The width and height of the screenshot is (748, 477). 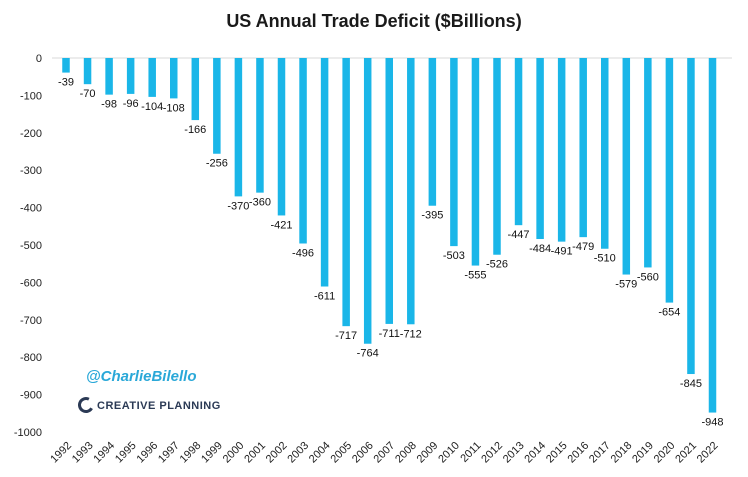 I want to click on data-label-2000: -370, so click(x=238, y=206).